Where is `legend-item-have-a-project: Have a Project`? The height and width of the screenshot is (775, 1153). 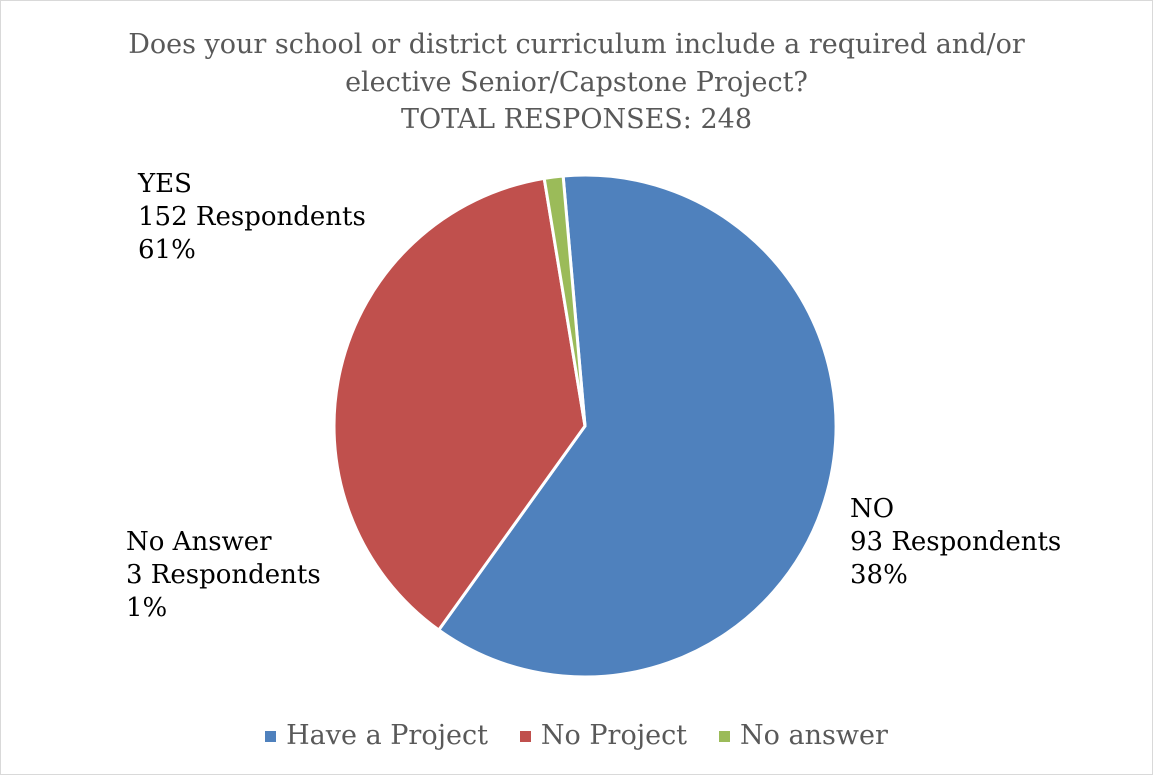
legend-item-have-a-project: Have a Project is located at coordinates (376, 736).